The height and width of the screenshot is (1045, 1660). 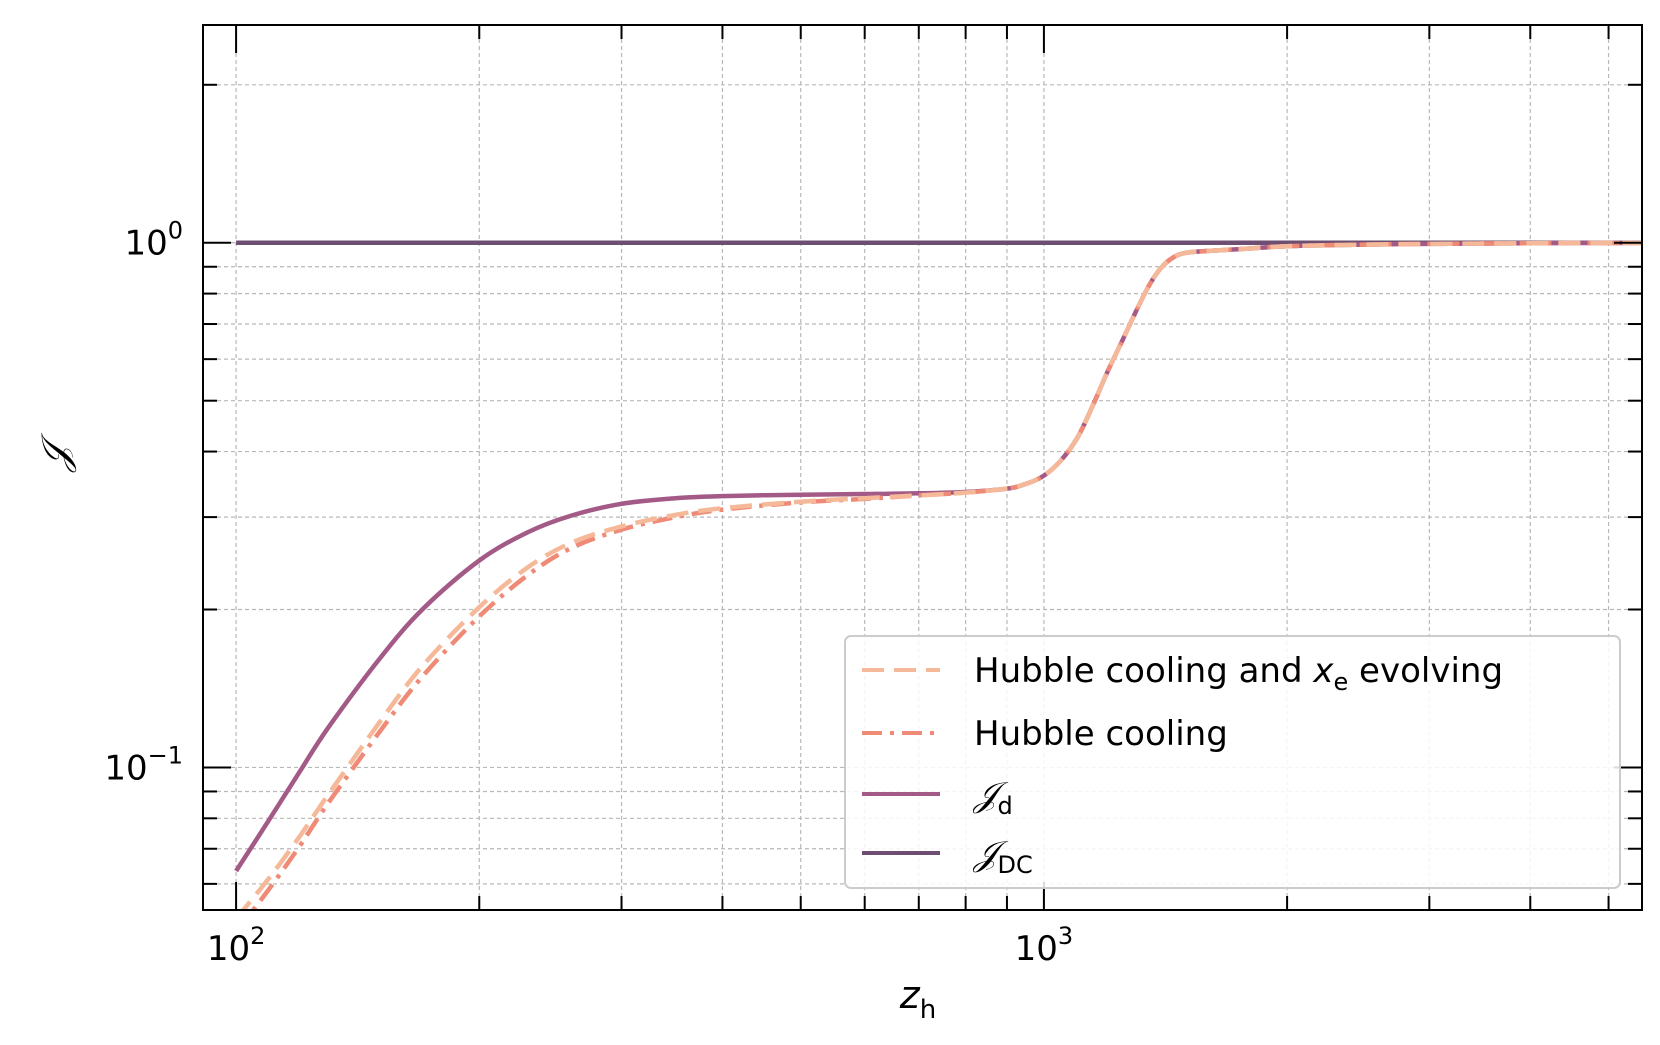 I want to click on legend-label-0-sub: e, so click(x=1340, y=682).